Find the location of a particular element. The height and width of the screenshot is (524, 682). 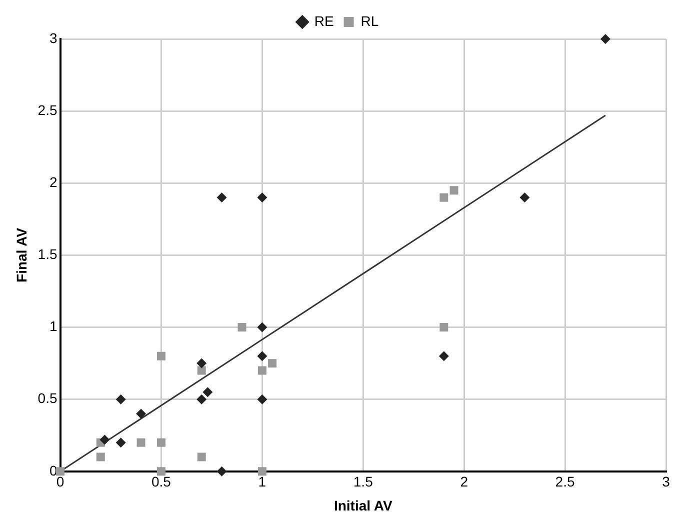

y-axis-title: Final AV is located at coordinates (21, 254).